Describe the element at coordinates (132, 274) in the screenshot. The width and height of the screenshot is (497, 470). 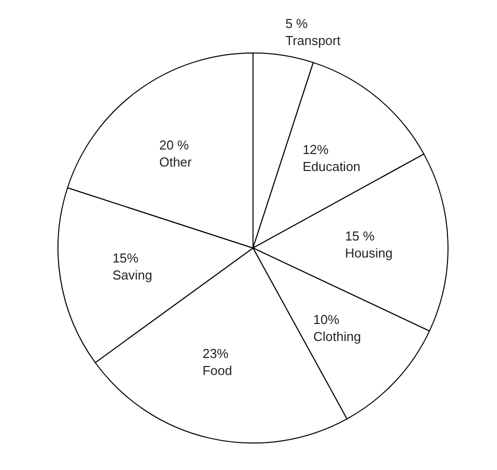
I see `slice-label: Saving` at that location.